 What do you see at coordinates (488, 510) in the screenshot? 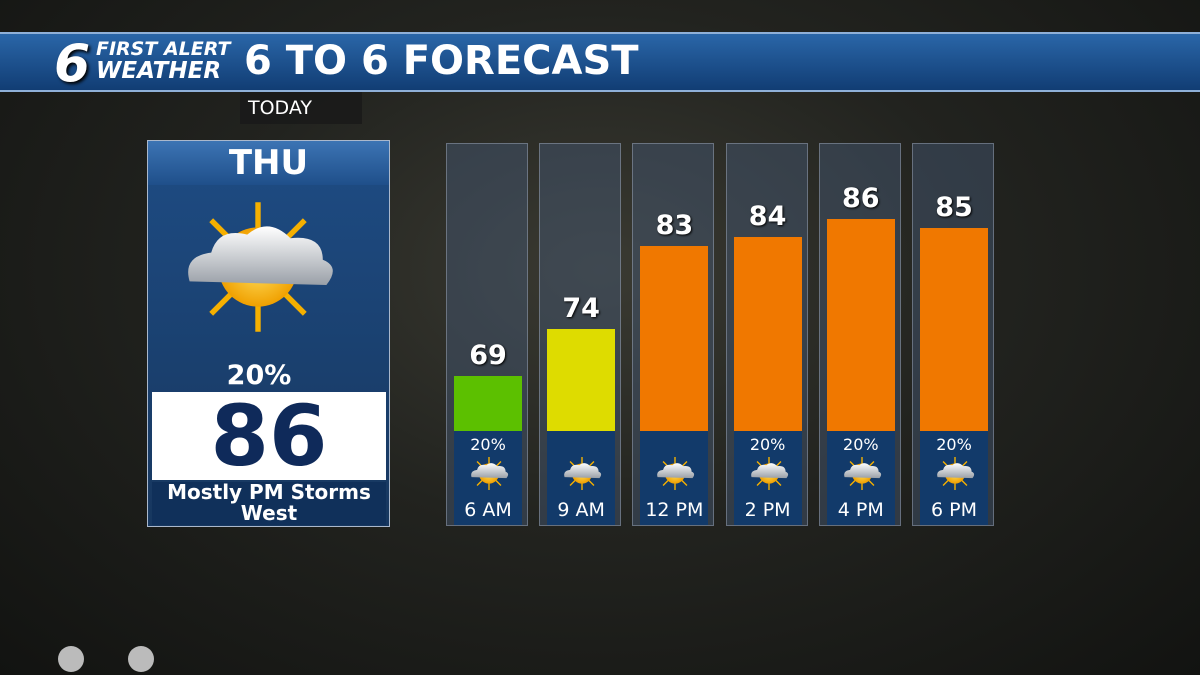
I see `time-label: 6 AM` at bounding box center [488, 510].